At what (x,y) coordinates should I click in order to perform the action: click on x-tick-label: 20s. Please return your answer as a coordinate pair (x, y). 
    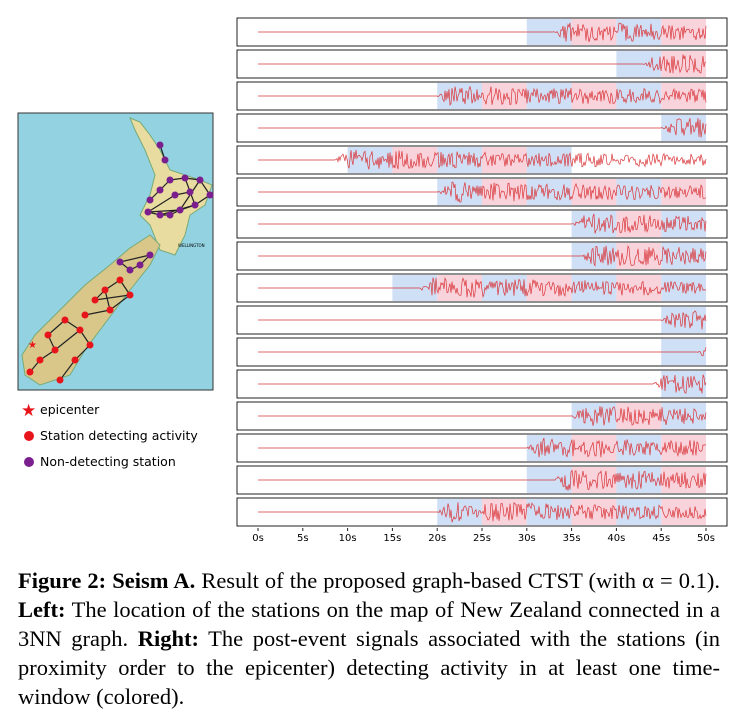
    Looking at the image, I should click on (437, 538).